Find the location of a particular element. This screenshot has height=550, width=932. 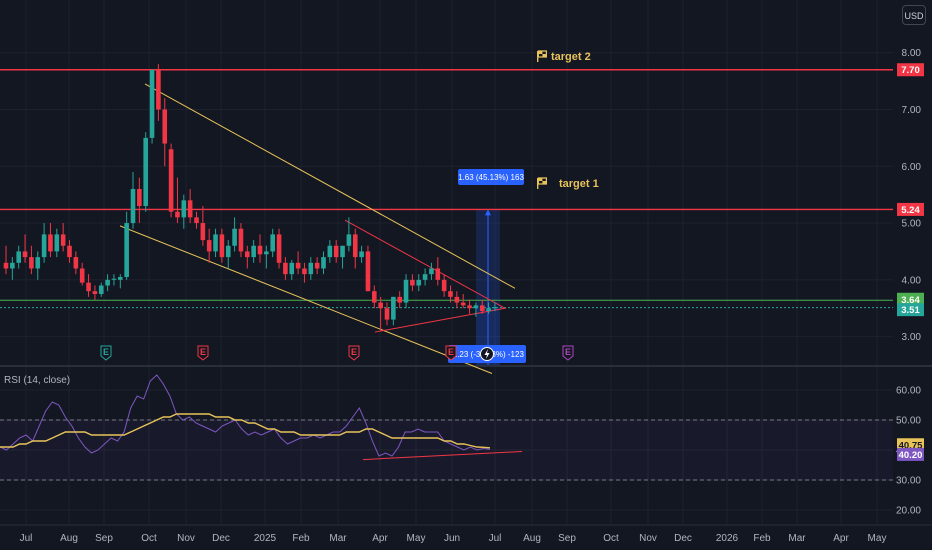

rsi-tick-label: 60.00 is located at coordinates (908, 391).